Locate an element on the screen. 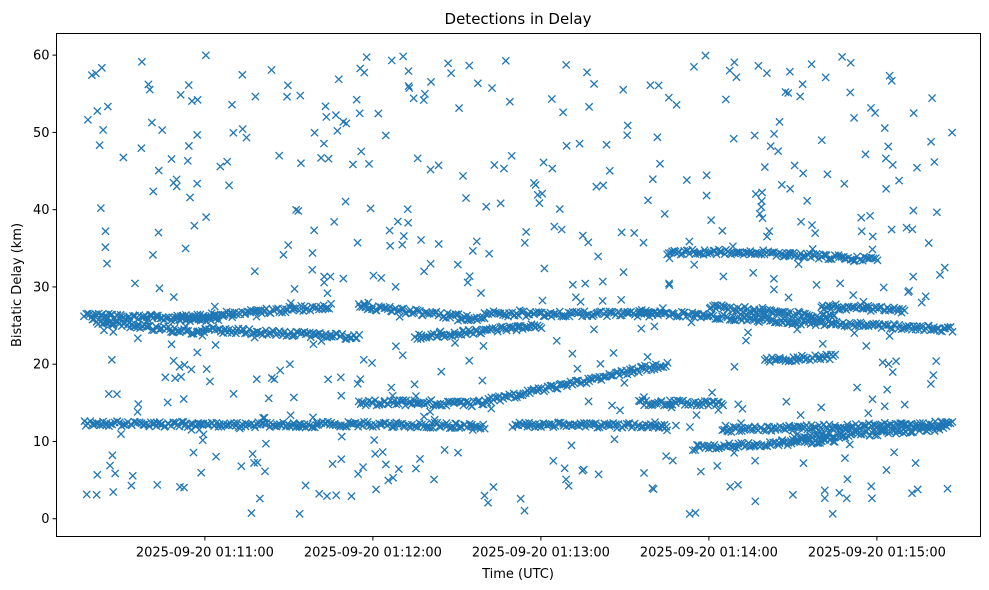 The width and height of the screenshot is (989, 590). y-tick-label: 10 is located at coordinates (41, 442).